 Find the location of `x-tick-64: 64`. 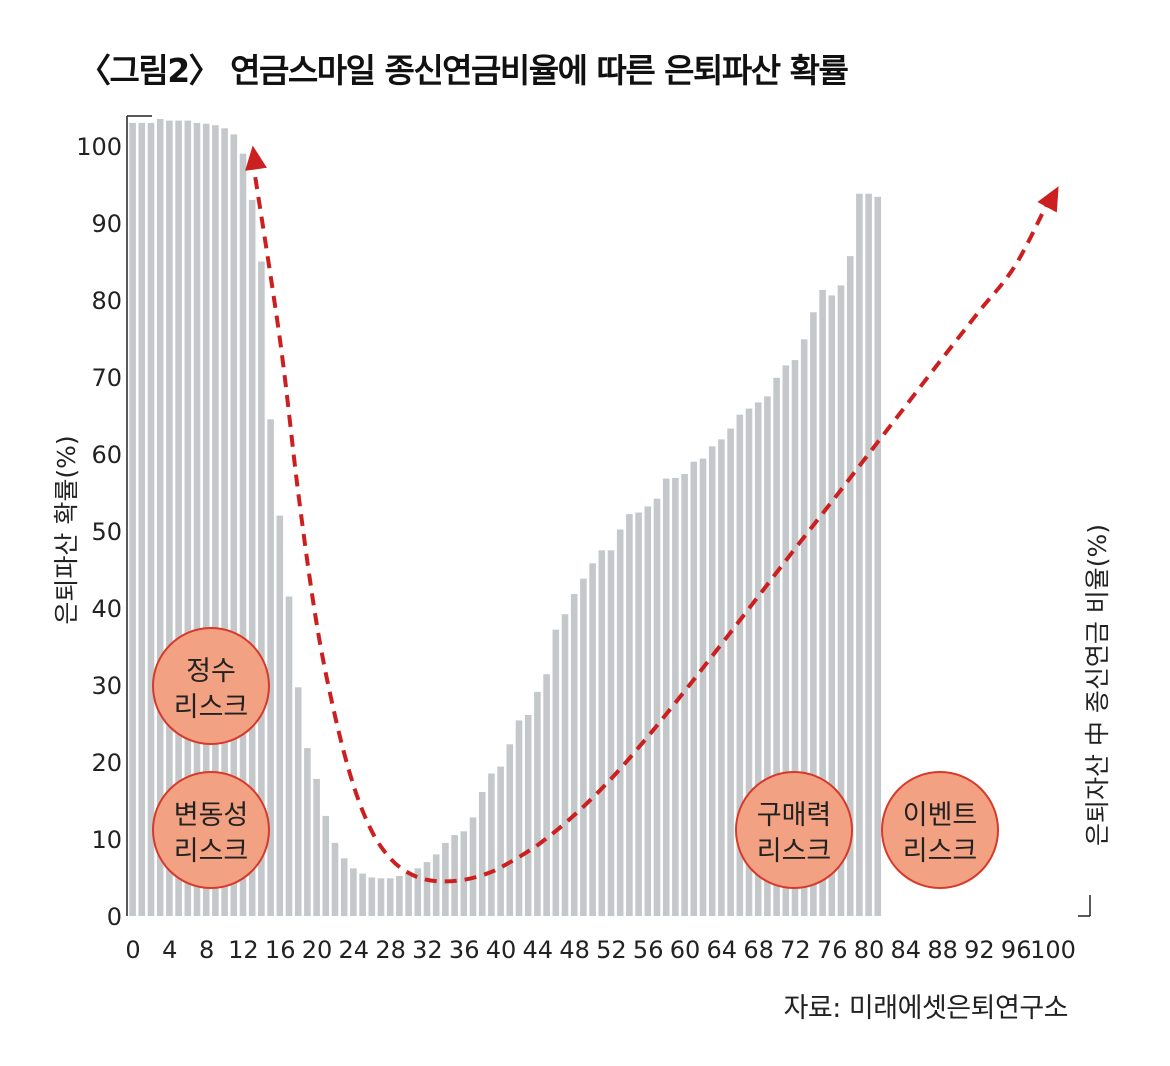

x-tick-64: 64 is located at coordinates (722, 950).